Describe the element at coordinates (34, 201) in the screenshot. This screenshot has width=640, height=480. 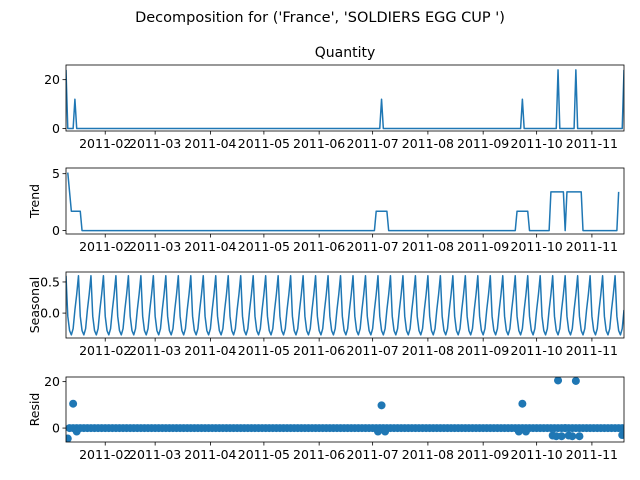
I see `trend-ylabel: Trend` at that location.